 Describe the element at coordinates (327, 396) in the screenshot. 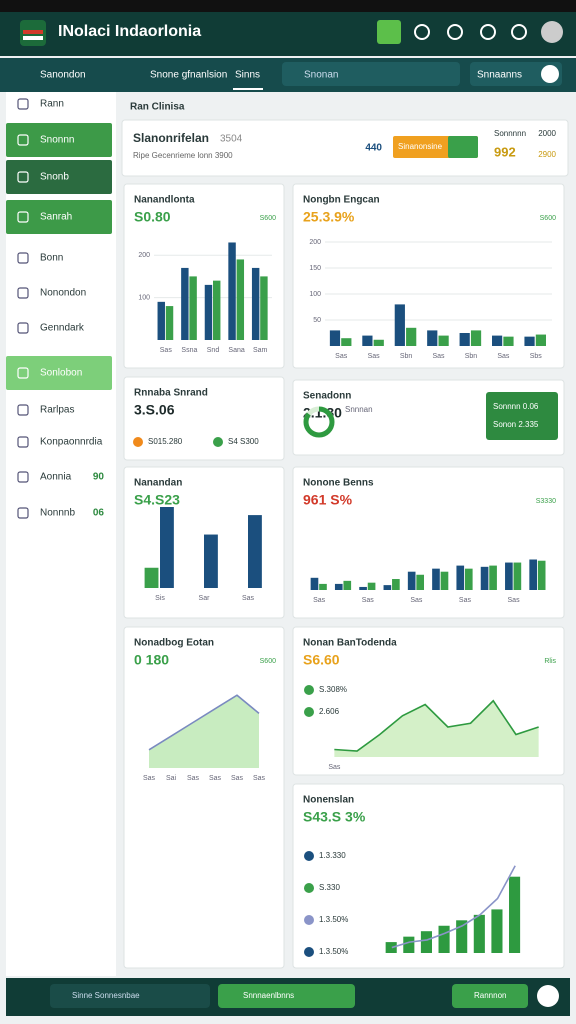

I see `card-title: Senadonn` at that location.